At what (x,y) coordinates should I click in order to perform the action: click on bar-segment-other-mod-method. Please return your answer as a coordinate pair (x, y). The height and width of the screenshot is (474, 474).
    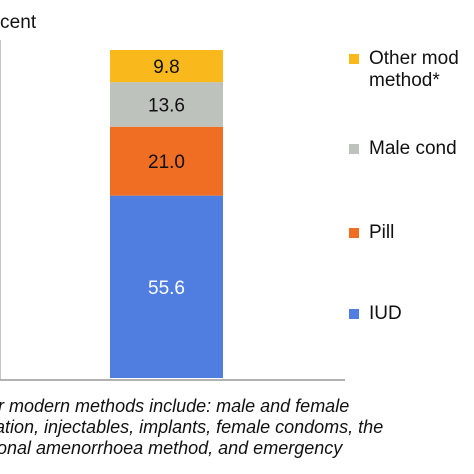
    Looking at the image, I should click on (166, 66).